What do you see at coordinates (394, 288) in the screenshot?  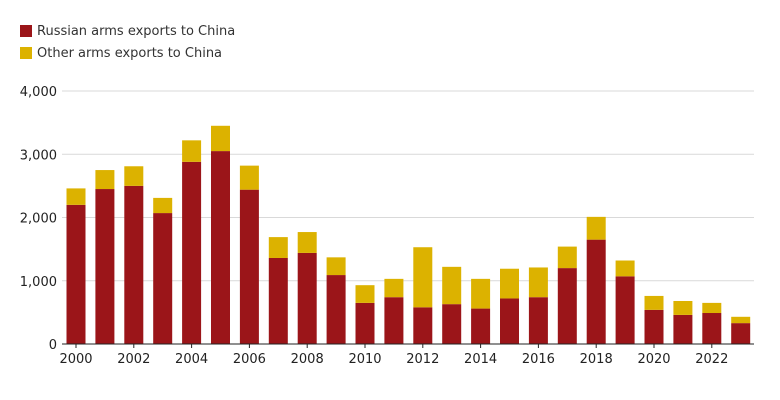 I see `bar-other-2011` at bounding box center [394, 288].